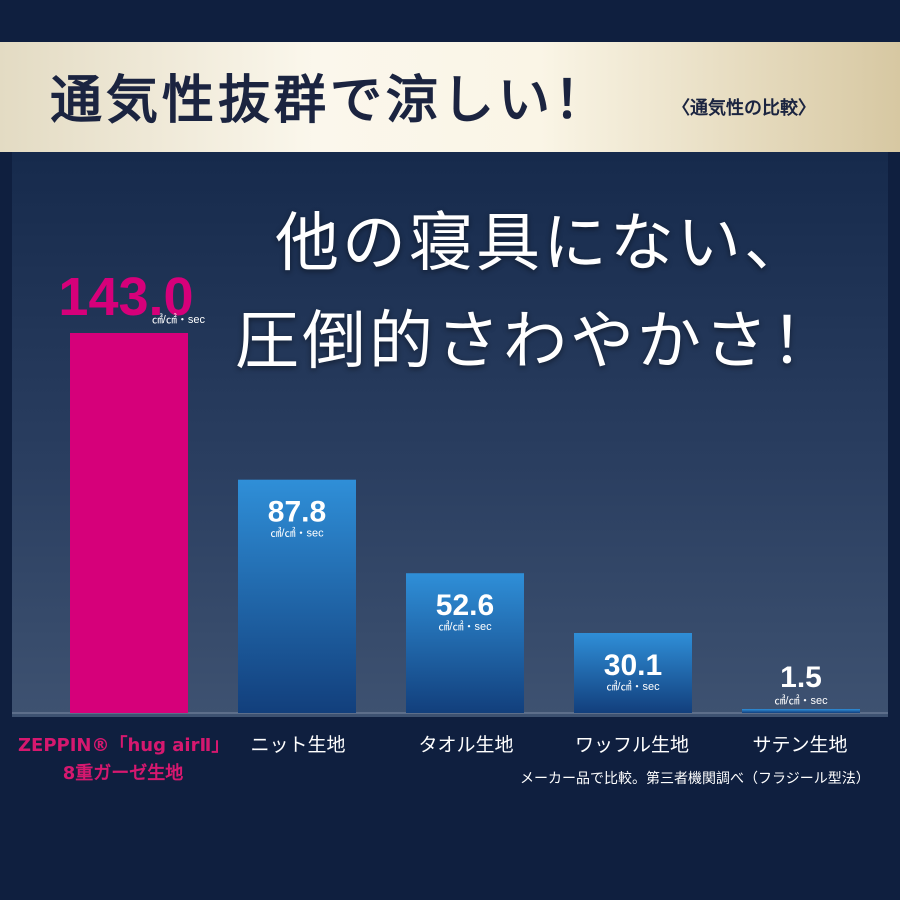  What do you see at coordinates (631, 745) in the screenshot?
I see `x-label-waffle: ワッフル生地` at bounding box center [631, 745].